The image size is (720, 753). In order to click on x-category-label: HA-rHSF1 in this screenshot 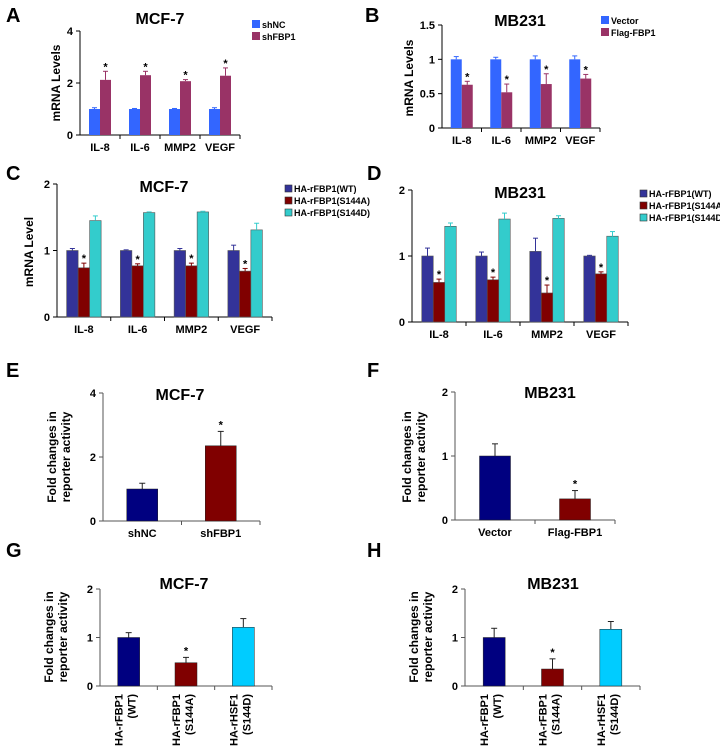, I will do `click(602, 720)`.